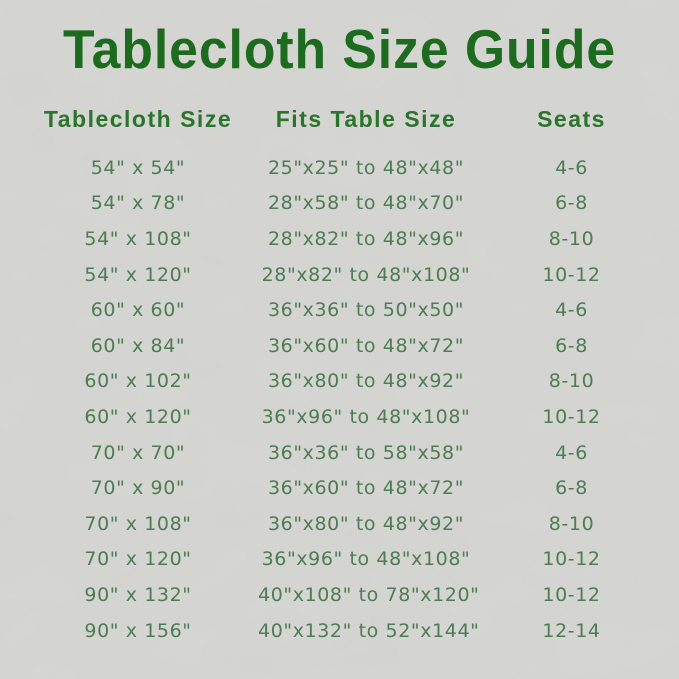  I want to click on table-row: 60" x 102" 36"x80" to 48"x92" 8-10, so click(339, 382).